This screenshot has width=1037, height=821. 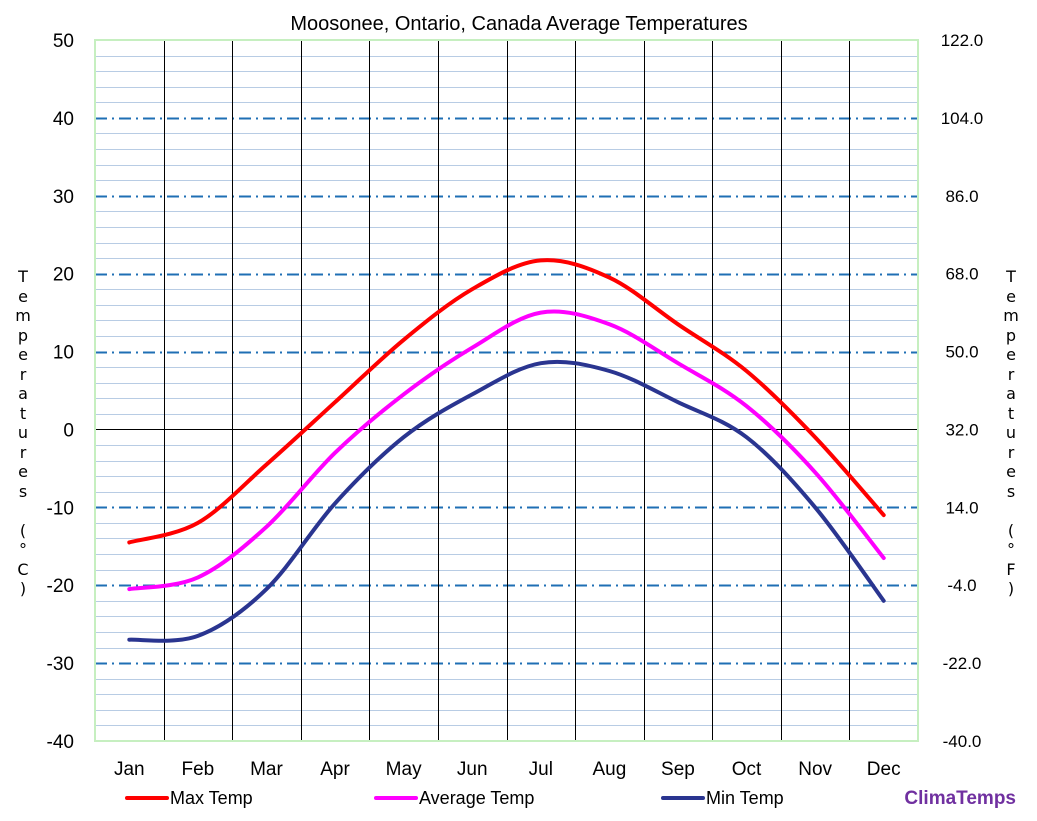 I want to click on x-tick-label: Jun, so click(x=472, y=769).